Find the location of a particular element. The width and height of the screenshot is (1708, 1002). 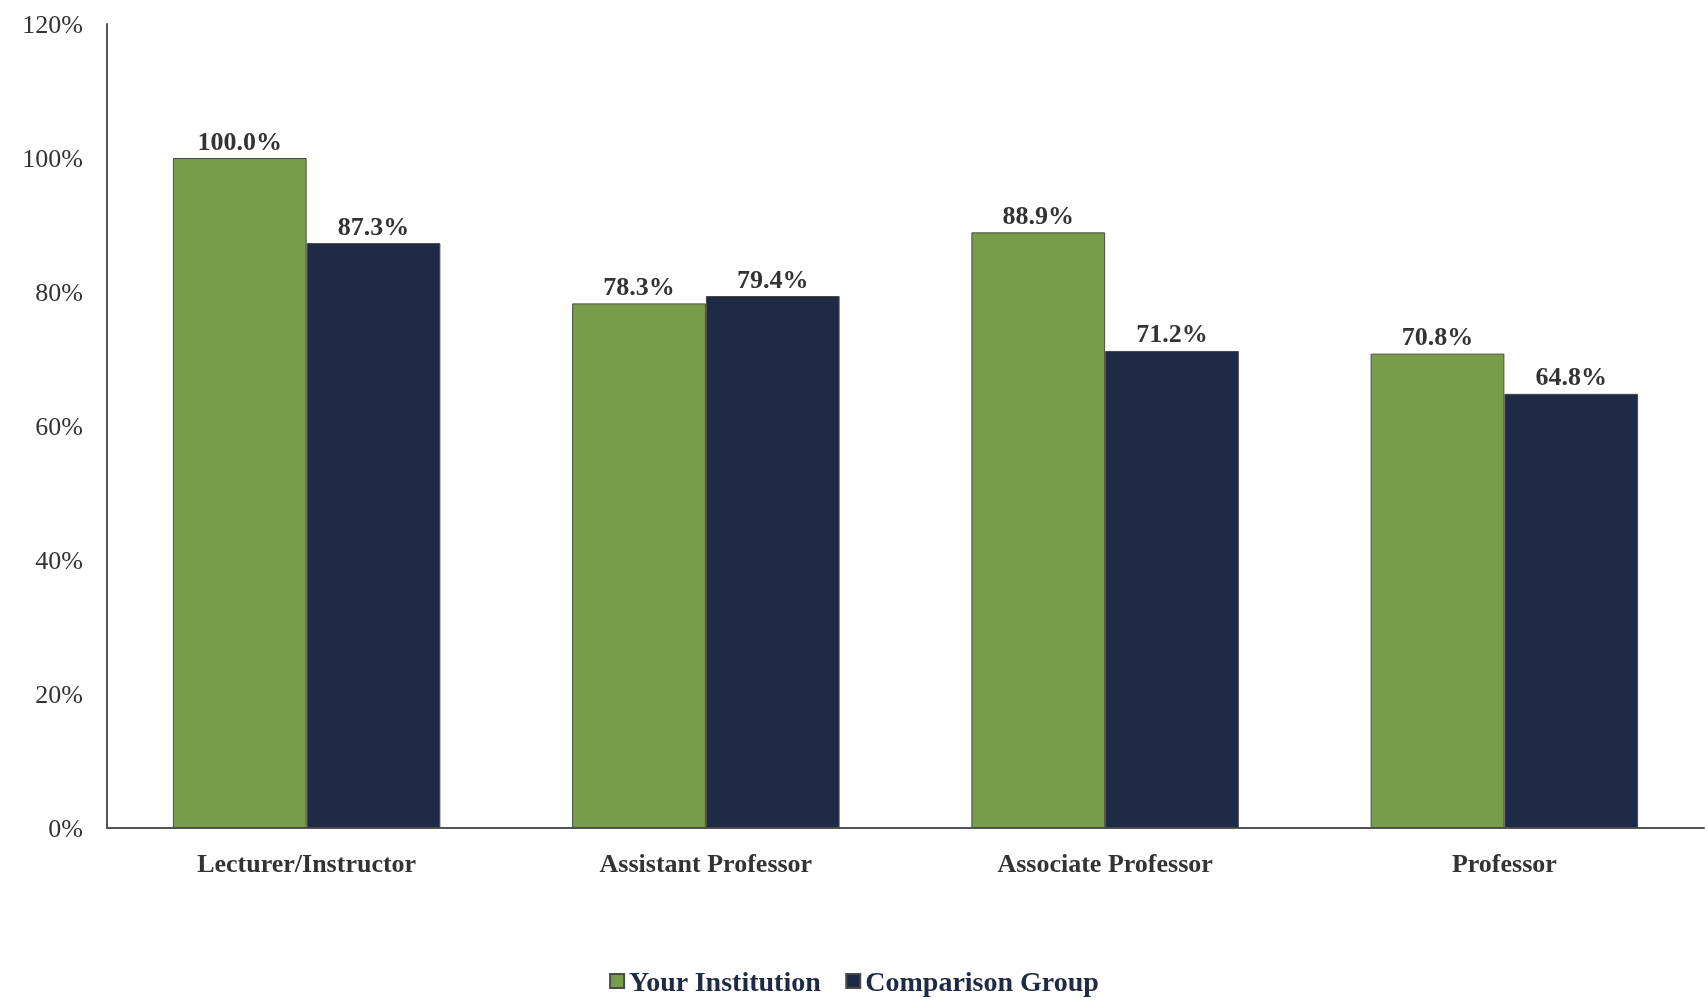

data-label: 78.3% is located at coordinates (639, 286).